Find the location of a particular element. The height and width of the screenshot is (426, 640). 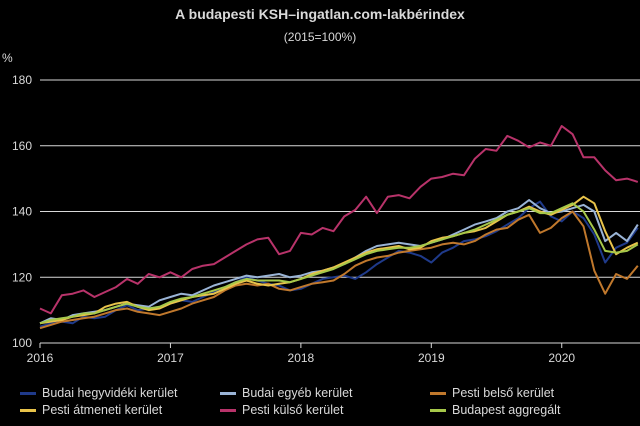

x-tick-label: 2018 is located at coordinates (301, 358).